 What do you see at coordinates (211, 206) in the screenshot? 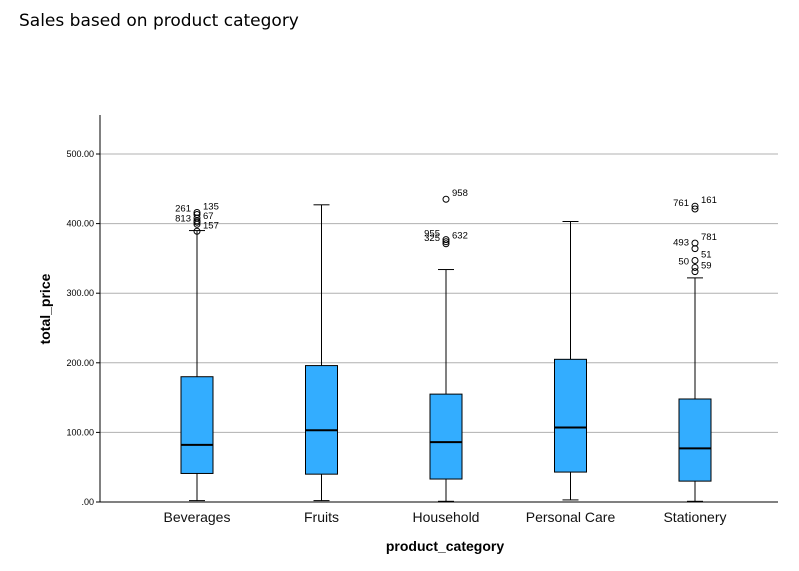
I see `outlier-label: 135` at bounding box center [211, 206].